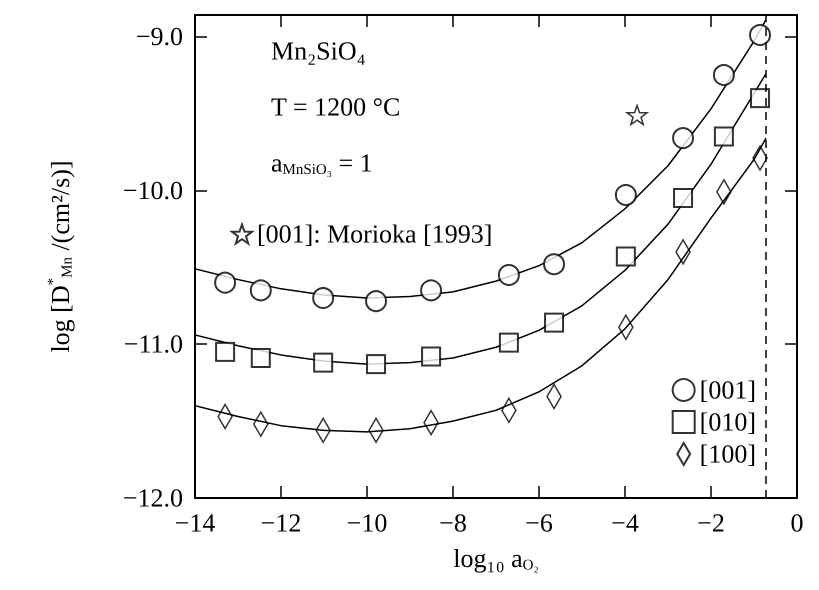  I want to click on annotation: Mn₂SiO₄, so click(318, 51).